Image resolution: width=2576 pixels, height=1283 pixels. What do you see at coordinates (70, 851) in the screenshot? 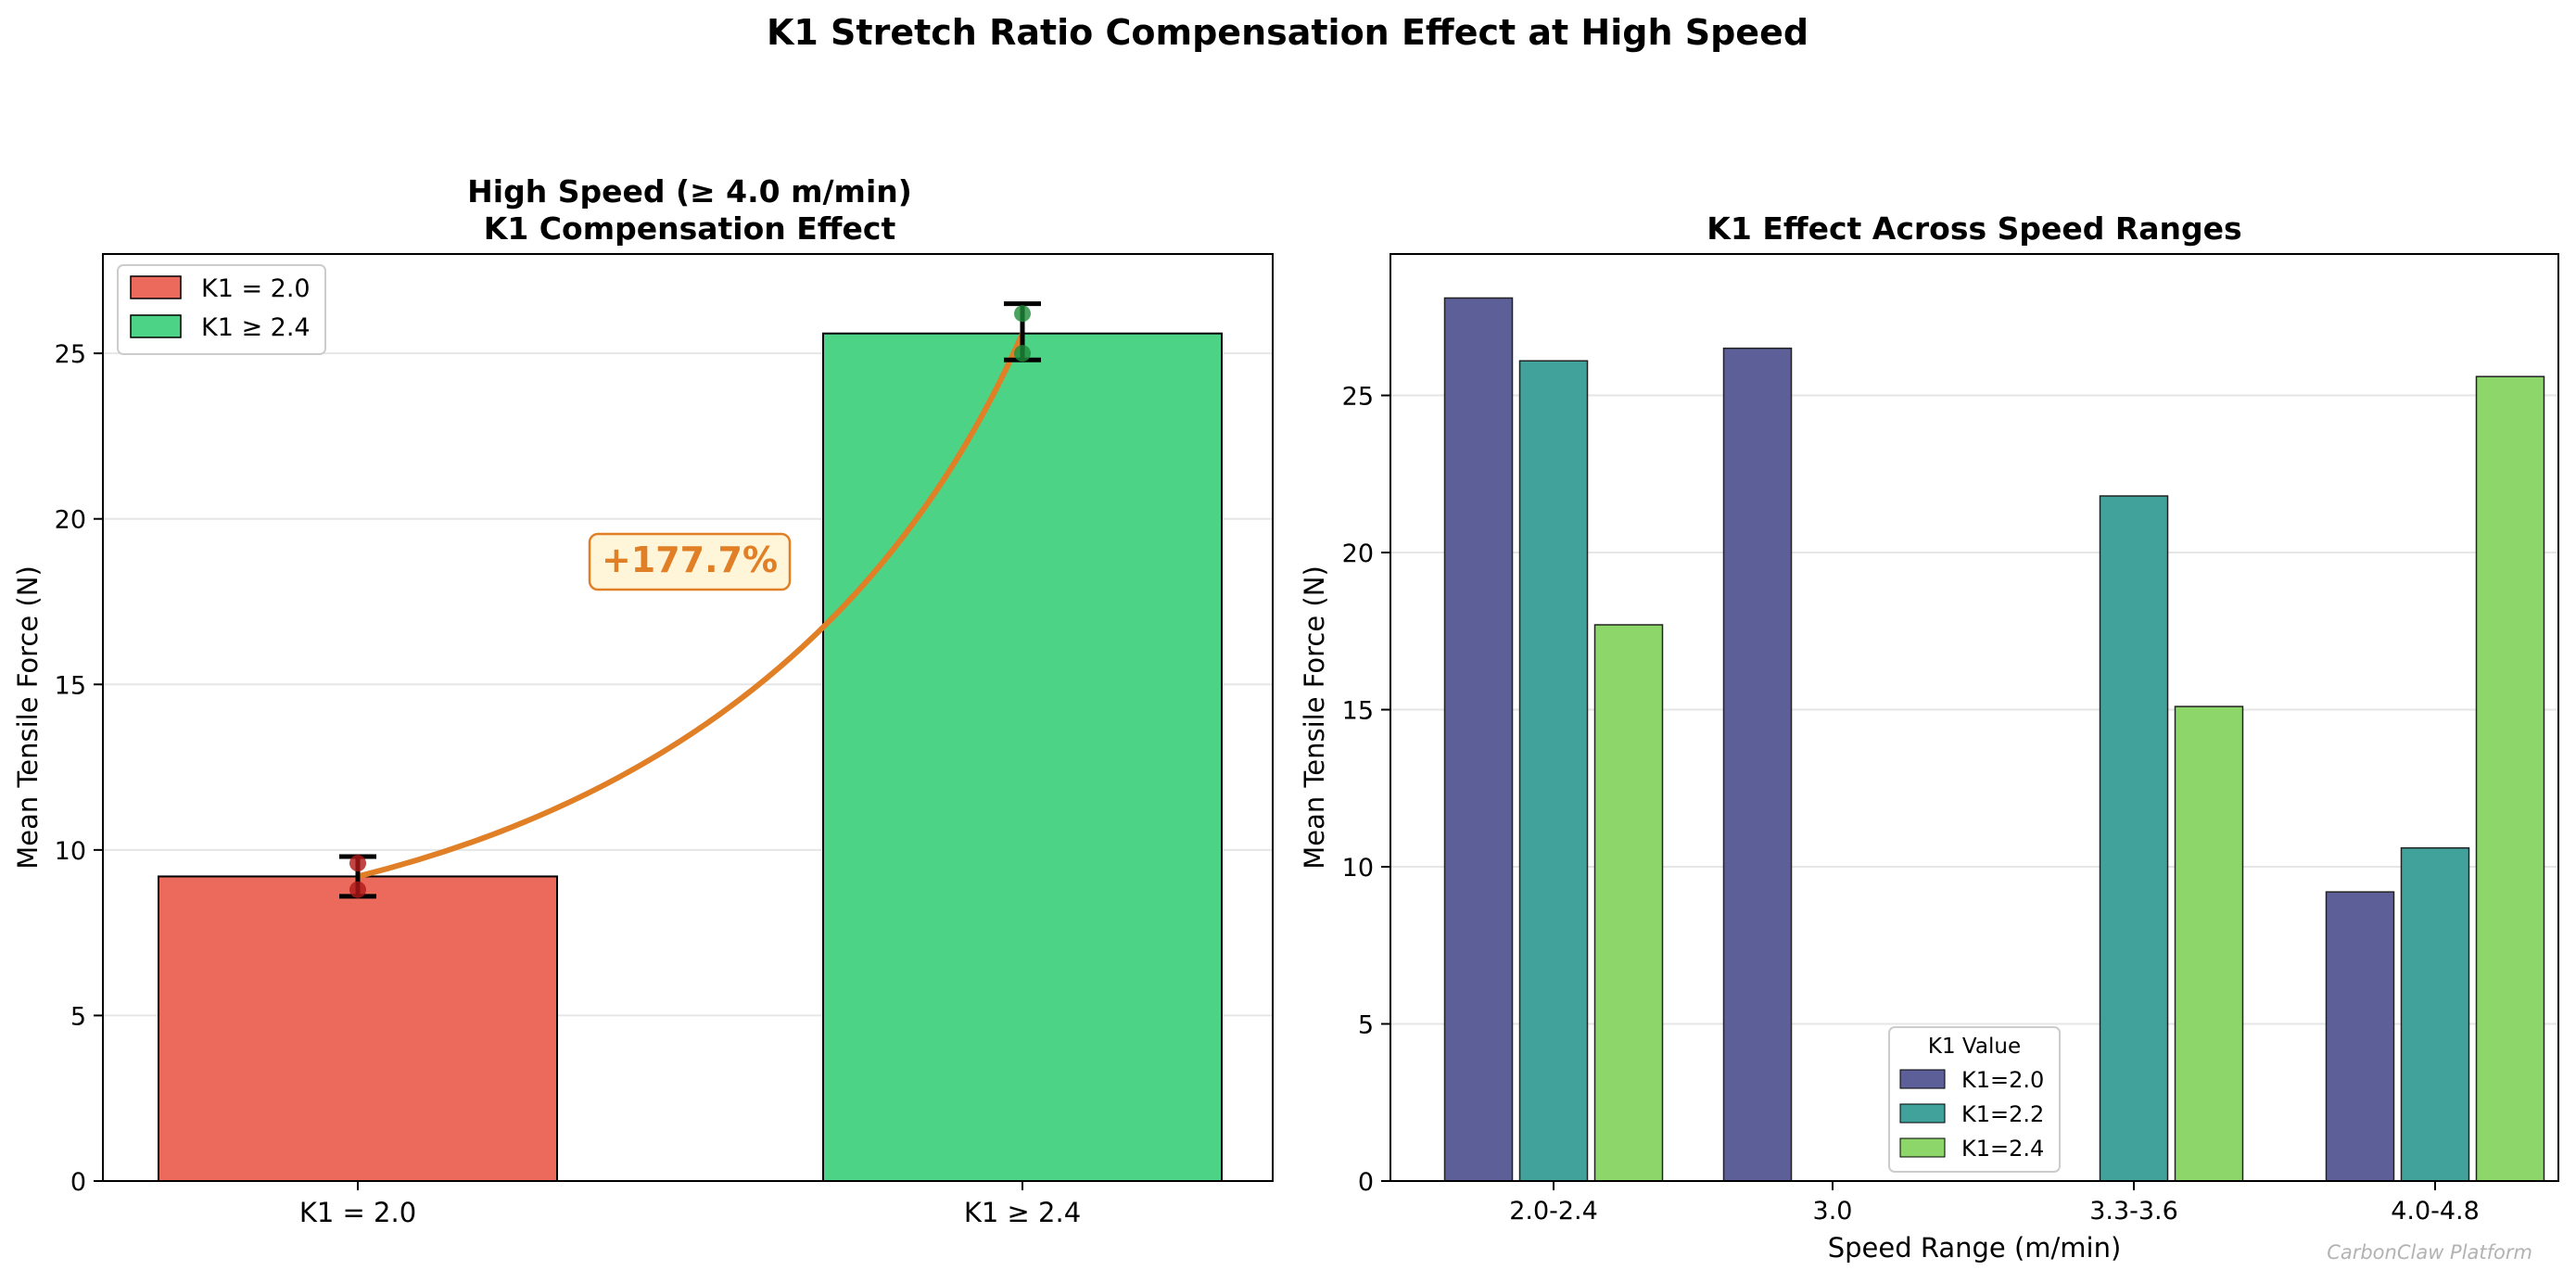
I see `left-y-tick-label: 10` at bounding box center [70, 851].